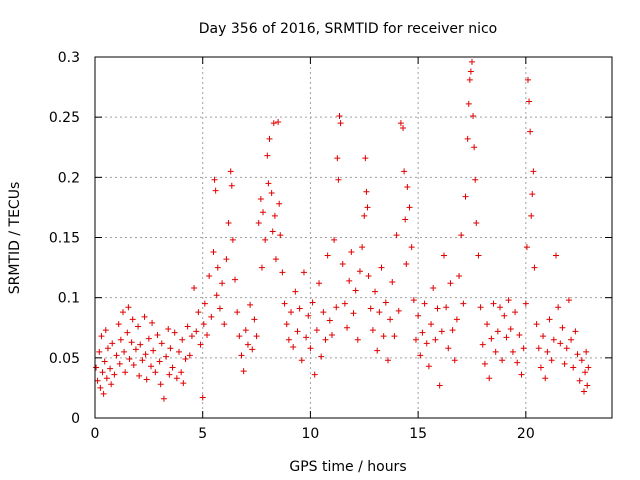 This screenshot has height=480, width=640. What do you see at coordinates (69, 58) in the screenshot?
I see `y-tick-label: 0.3` at bounding box center [69, 58].